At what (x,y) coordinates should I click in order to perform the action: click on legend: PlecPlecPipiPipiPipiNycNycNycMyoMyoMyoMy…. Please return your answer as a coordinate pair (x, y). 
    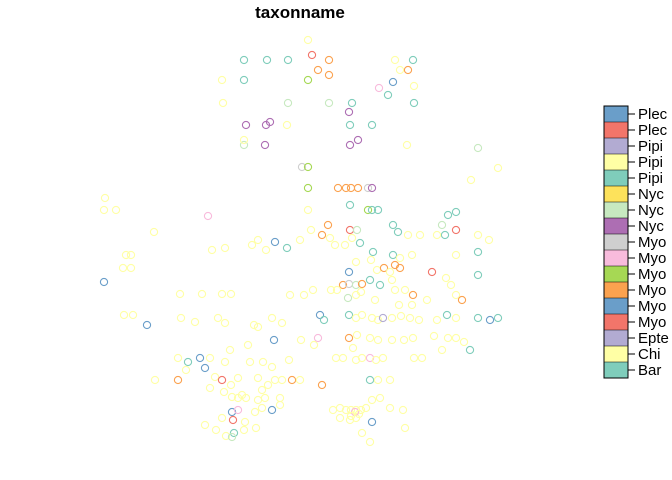
    Looking at the image, I should click on (636, 242).